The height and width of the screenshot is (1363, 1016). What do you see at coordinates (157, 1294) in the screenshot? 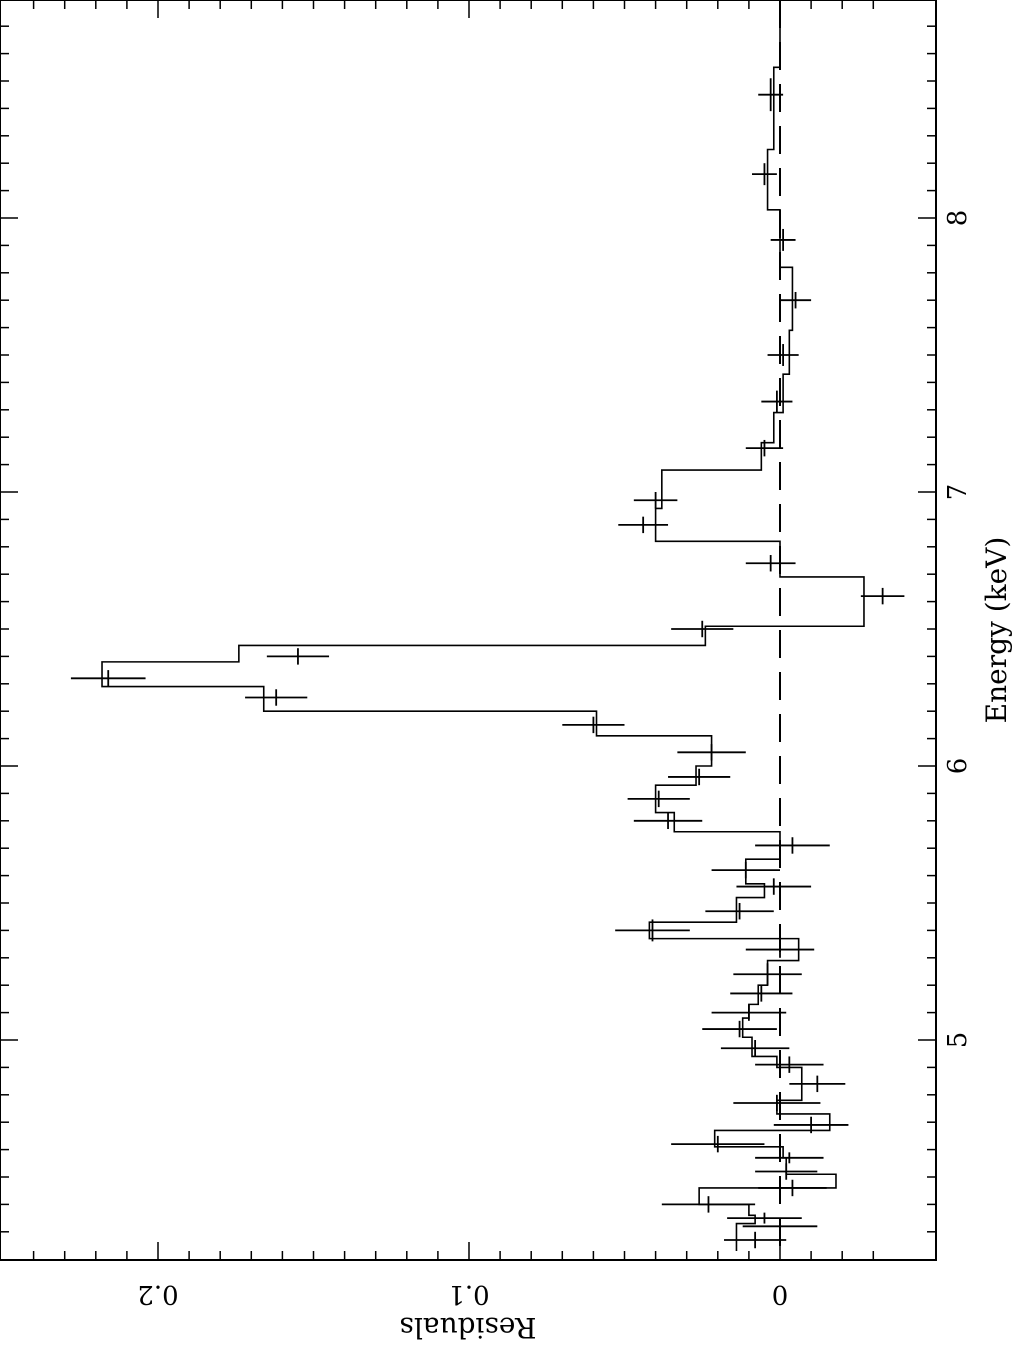
I see `residual-tick-label: 0.2` at bounding box center [157, 1294].